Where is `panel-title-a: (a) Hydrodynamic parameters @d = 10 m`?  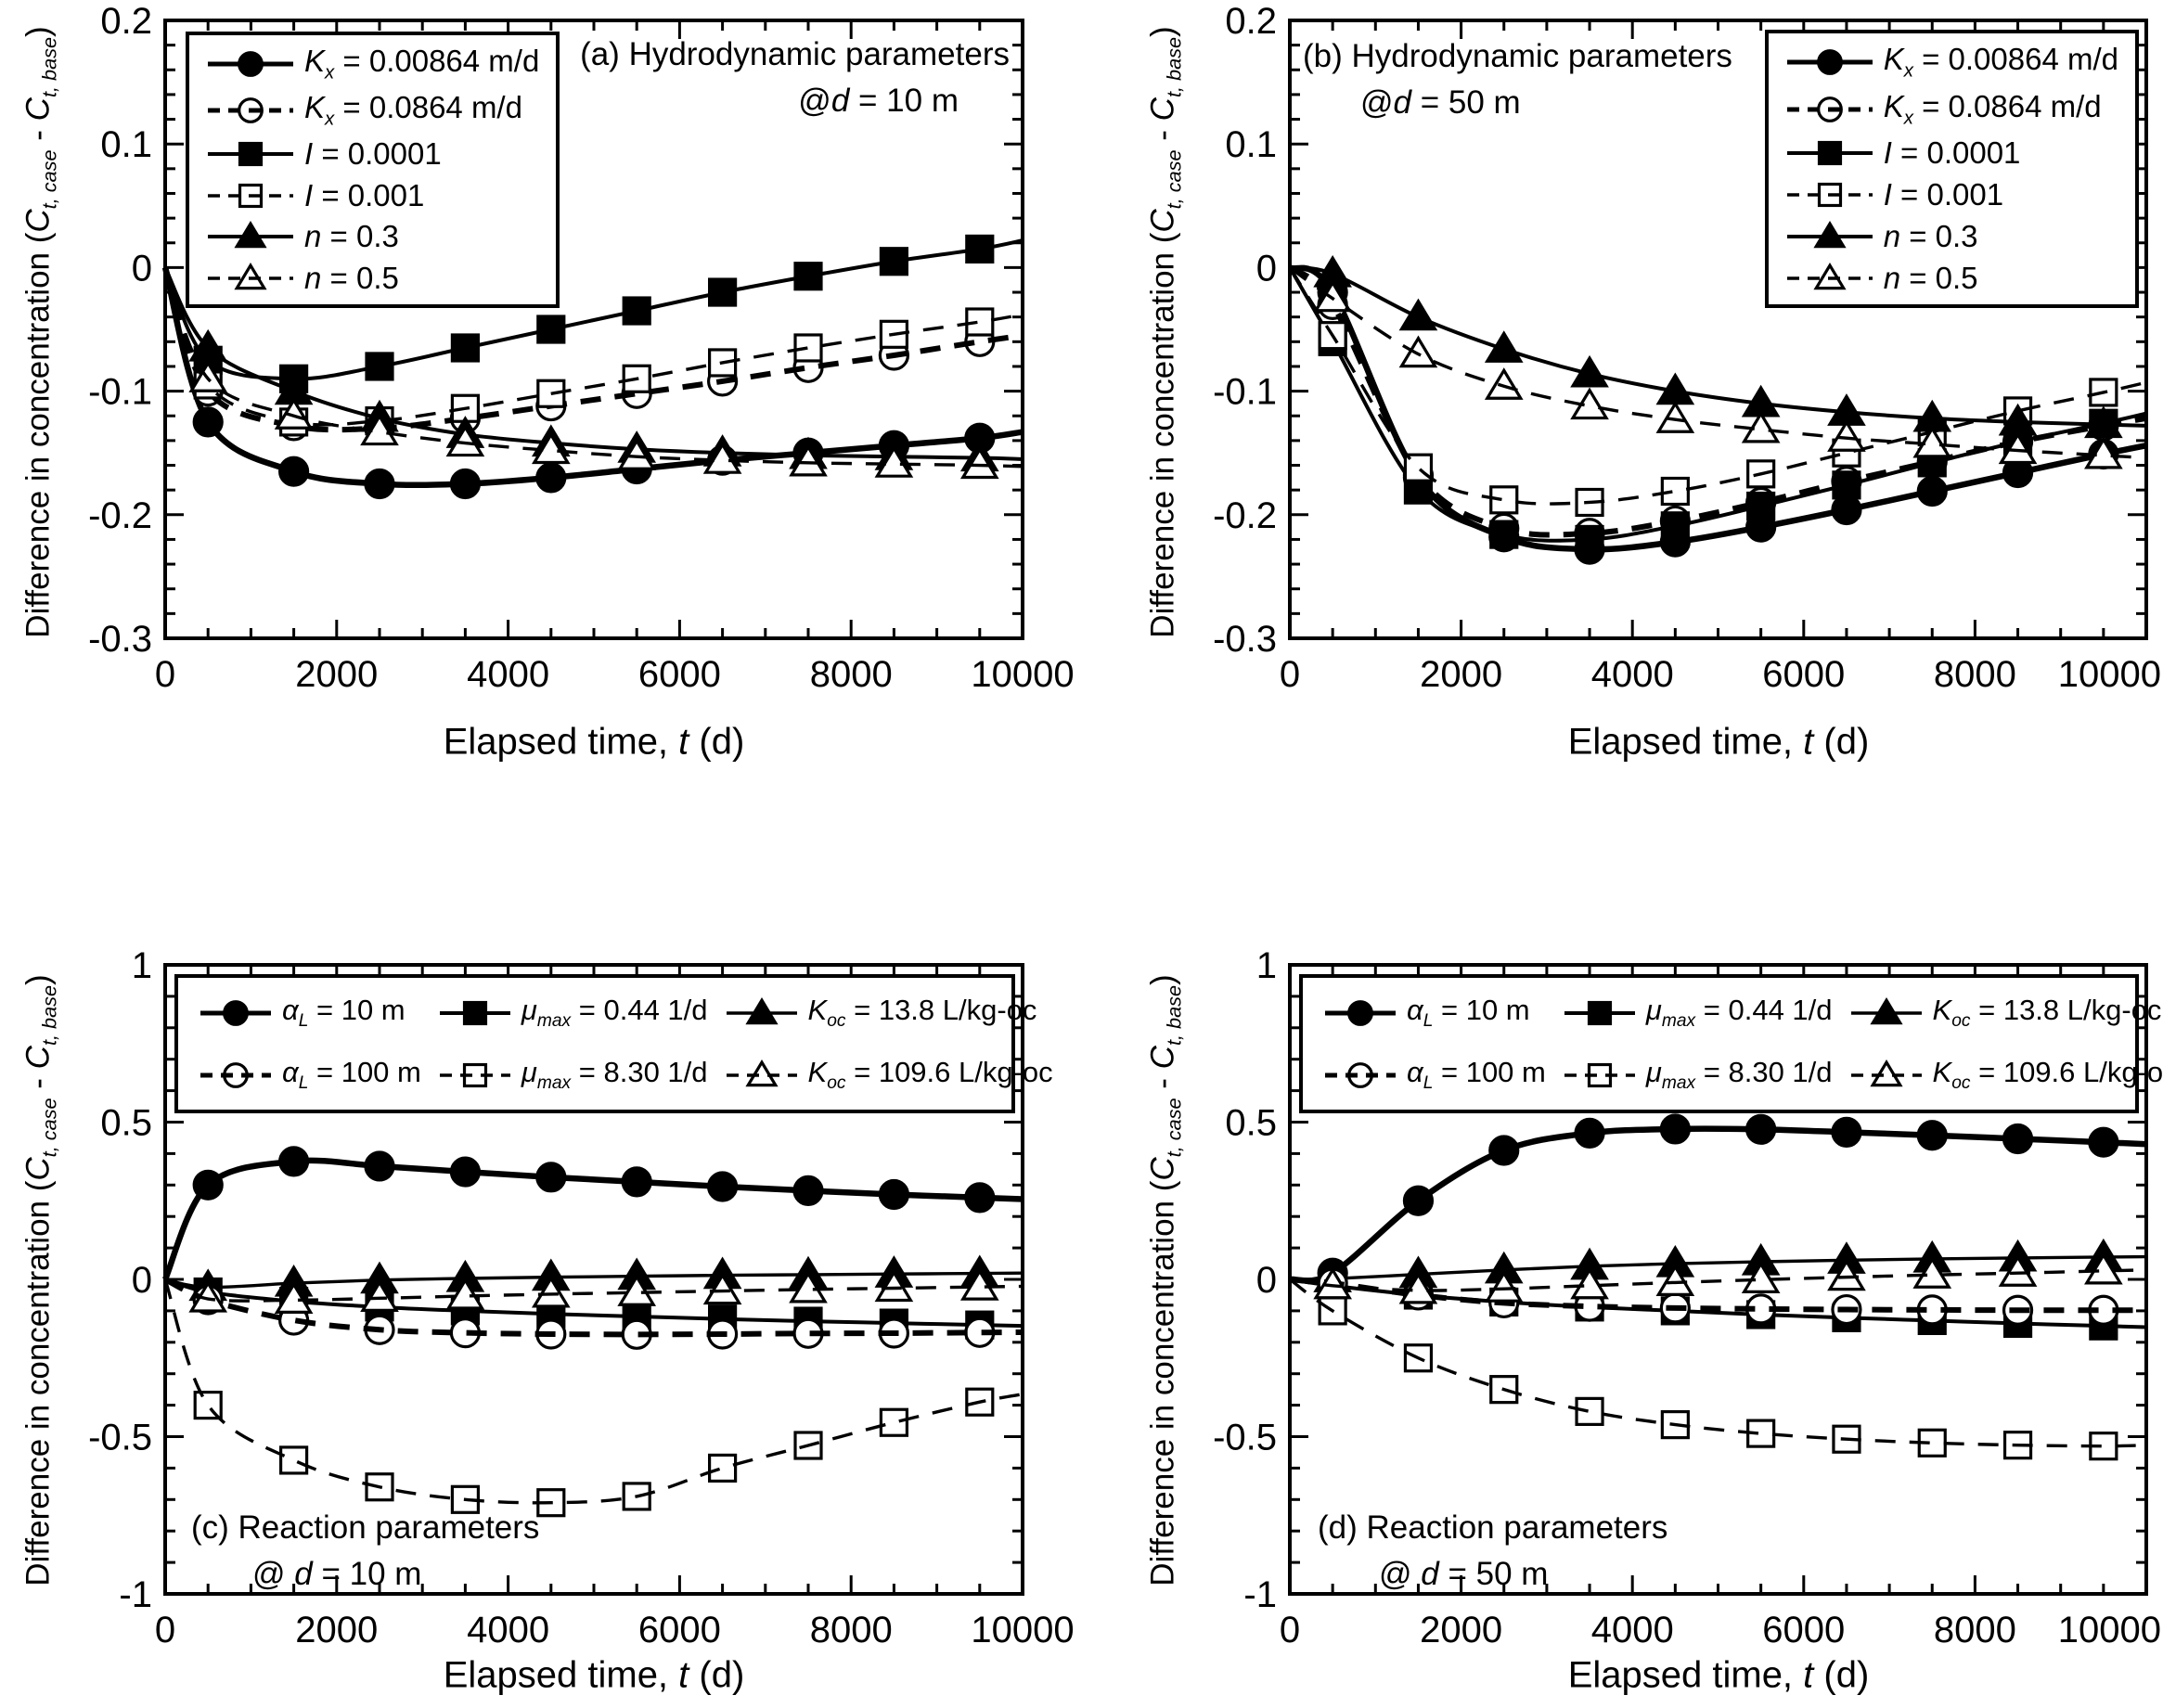
panel-title-a: (a) Hydrodynamic parameters @d = 10 m is located at coordinates (795, 77).